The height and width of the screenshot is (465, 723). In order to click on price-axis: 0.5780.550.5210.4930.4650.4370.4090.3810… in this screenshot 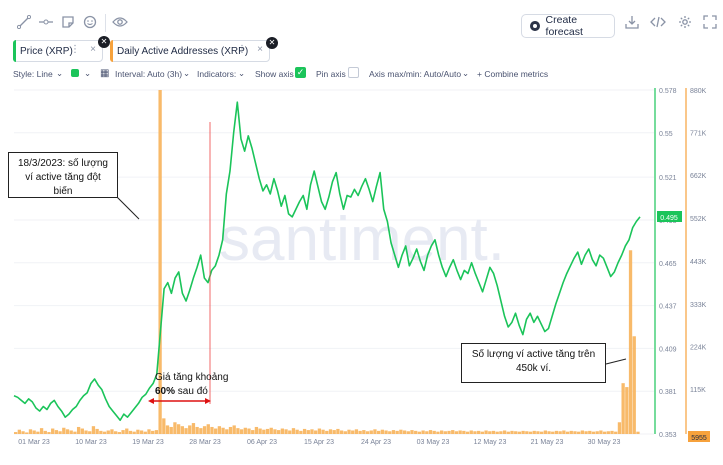, I will do `click(668, 263)`.